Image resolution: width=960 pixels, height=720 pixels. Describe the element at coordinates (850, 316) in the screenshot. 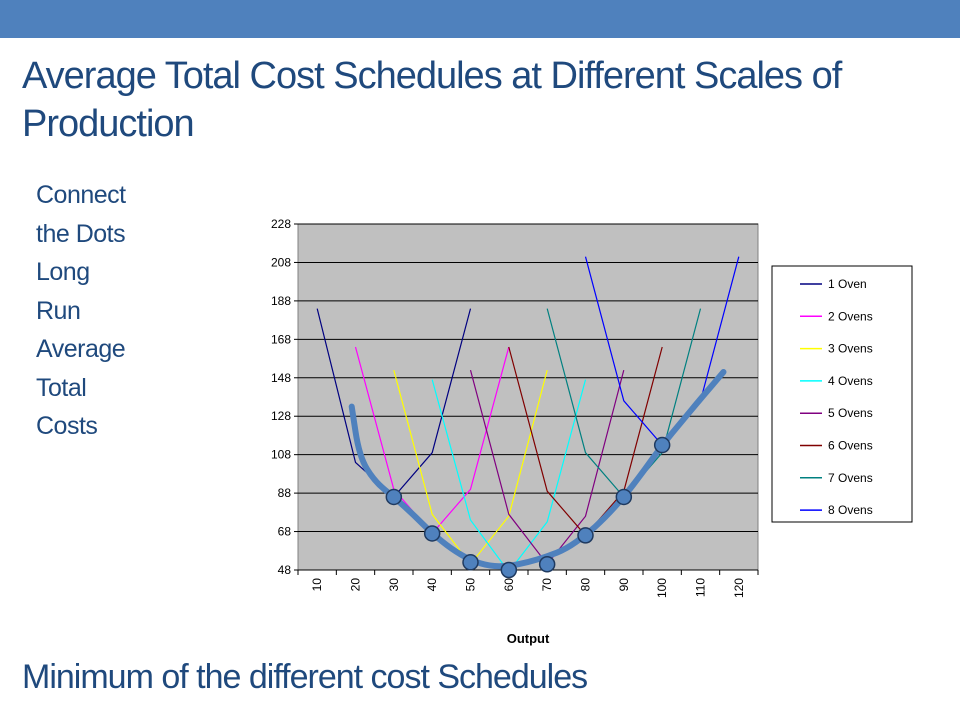

I see `legend-label: 2 Ovens` at that location.